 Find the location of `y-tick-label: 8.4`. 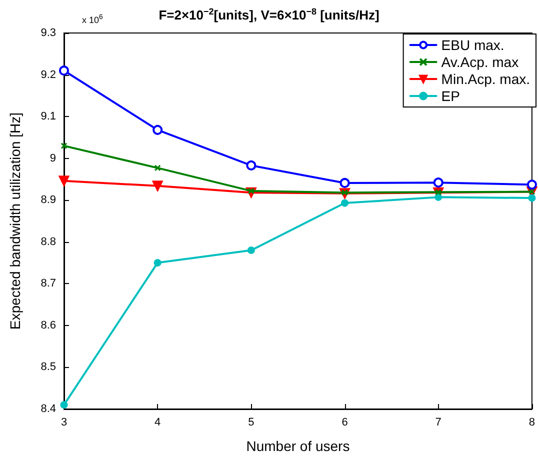

y-tick-label: 8.4 is located at coordinates (48, 409).